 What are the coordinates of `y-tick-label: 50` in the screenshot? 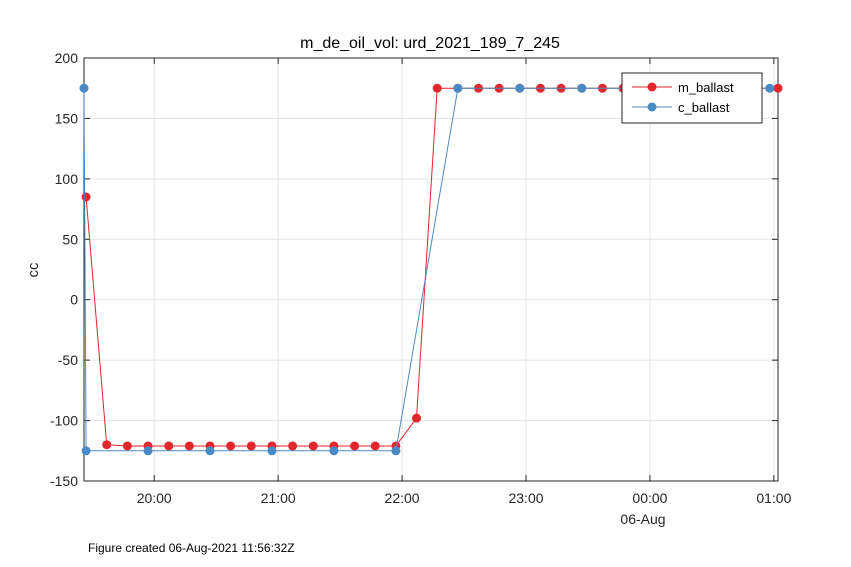 It's located at (70, 239).